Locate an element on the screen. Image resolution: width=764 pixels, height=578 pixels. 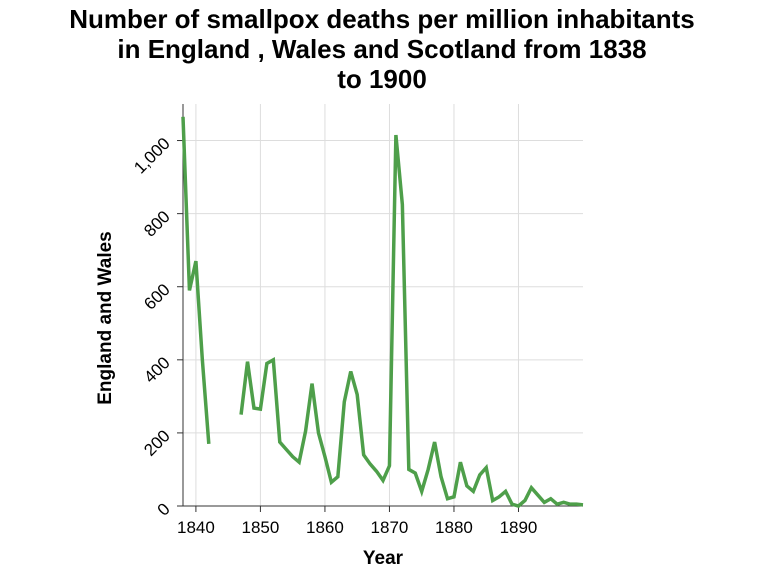
y-tick-label: 0 is located at coordinates (164, 509).